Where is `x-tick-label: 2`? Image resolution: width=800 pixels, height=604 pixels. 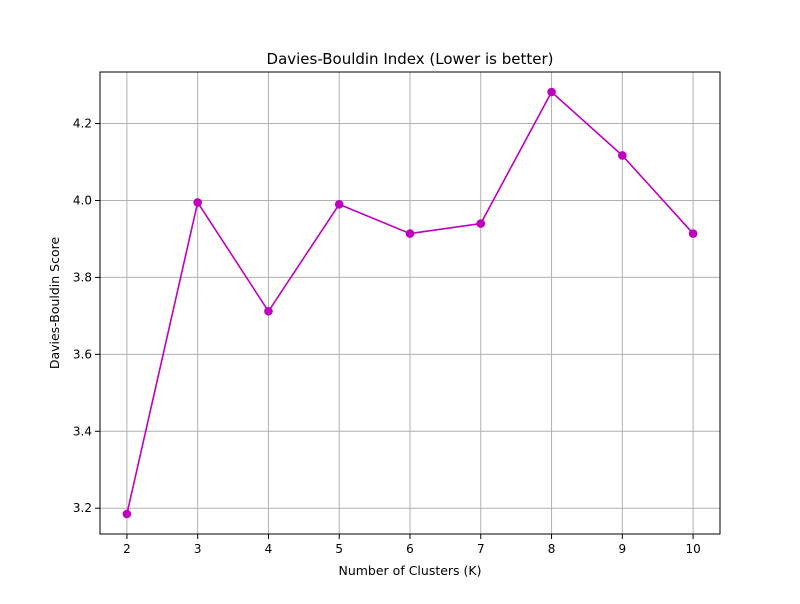 x-tick-label: 2 is located at coordinates (127, 549).